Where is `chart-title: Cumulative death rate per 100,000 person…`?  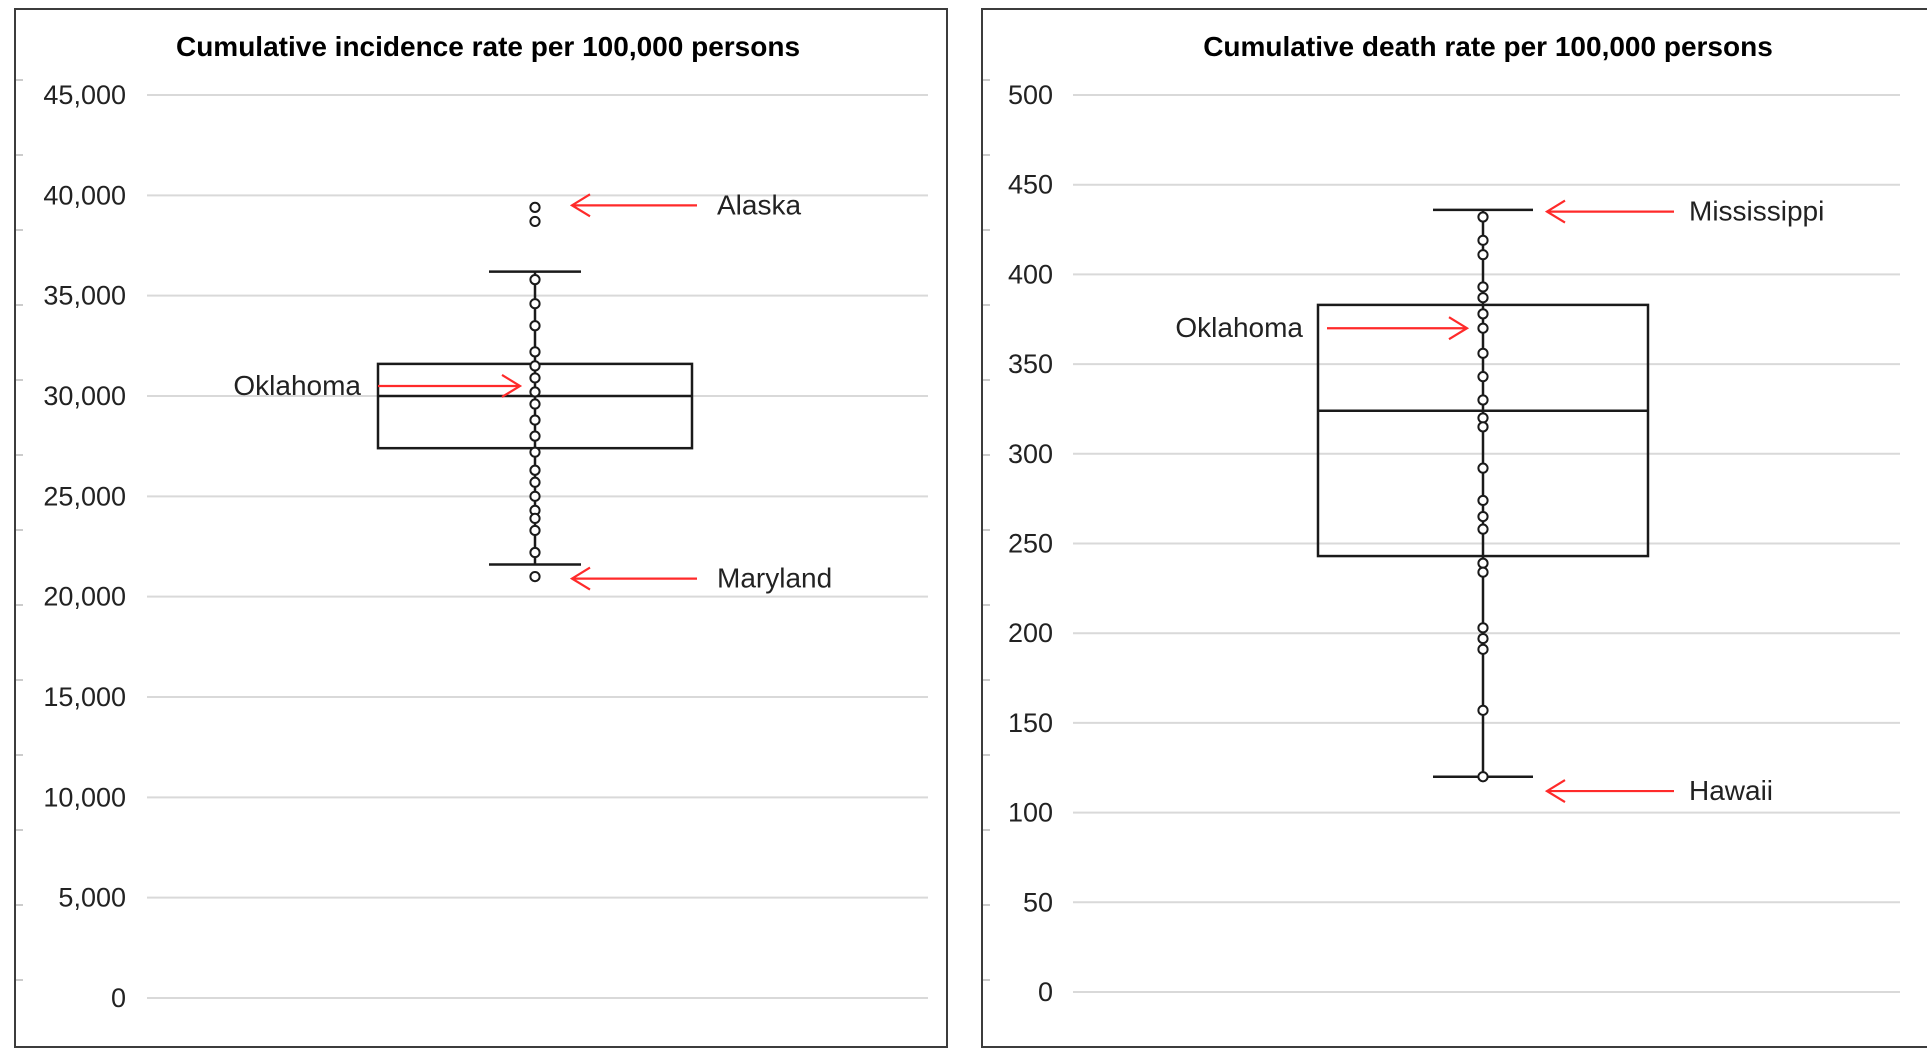
chart-title: Cumulative death rate per 100,000 person… is located at coordinates (1488, 46).